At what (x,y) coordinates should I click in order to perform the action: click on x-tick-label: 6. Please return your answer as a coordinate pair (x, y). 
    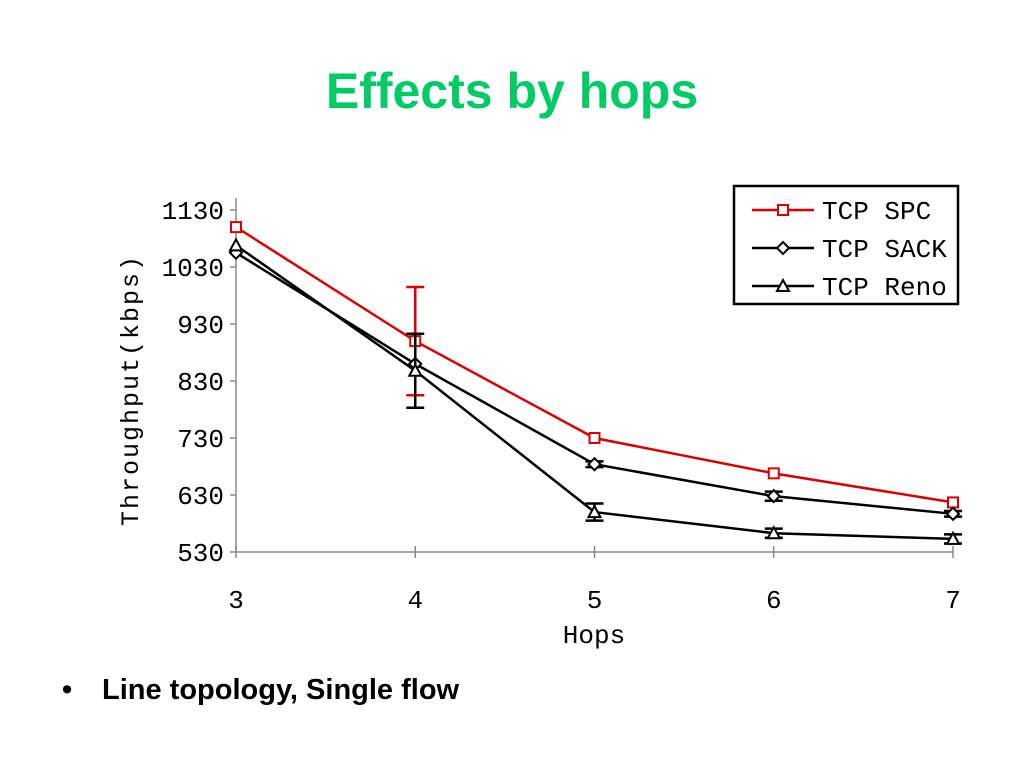
    Looking at the image, I should click on (774, 601).